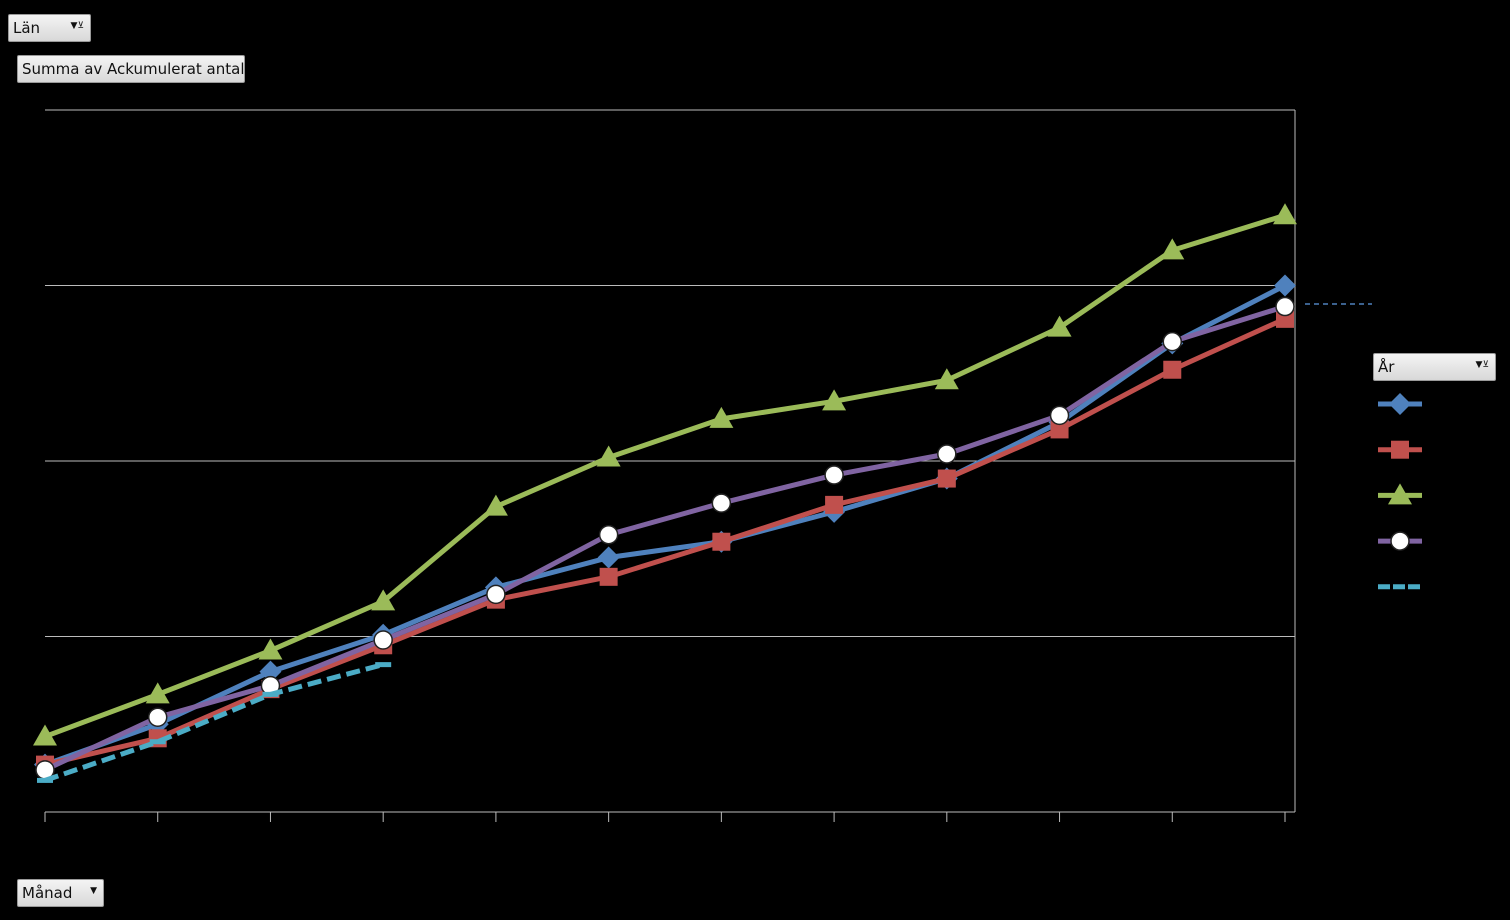  I want to click on value-field-button: Summa av Ackumulerat antal, so click(131, 69).